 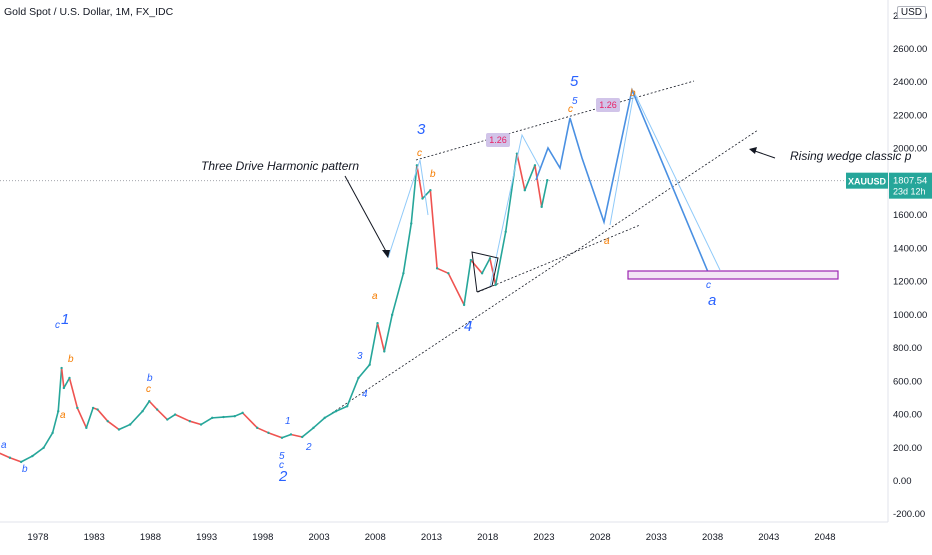 I want to click on wave-label-orange-b1: b, so click(x=71, y=359).